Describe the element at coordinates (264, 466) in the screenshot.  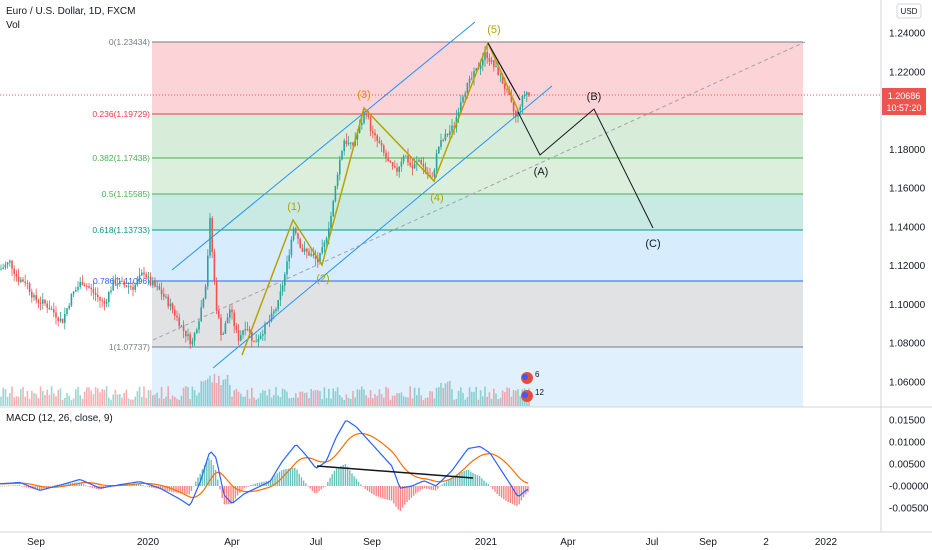
I see `macd-pane` at that location.